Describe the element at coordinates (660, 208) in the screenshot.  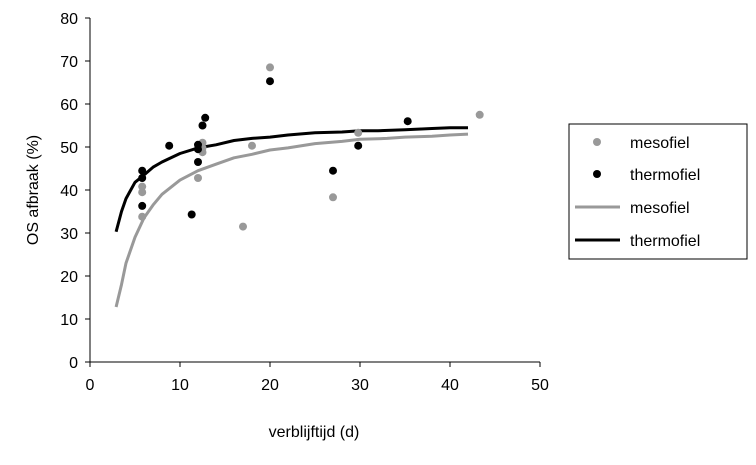
I see `legend-label-mesofiel-line: mesofiel` at that location.